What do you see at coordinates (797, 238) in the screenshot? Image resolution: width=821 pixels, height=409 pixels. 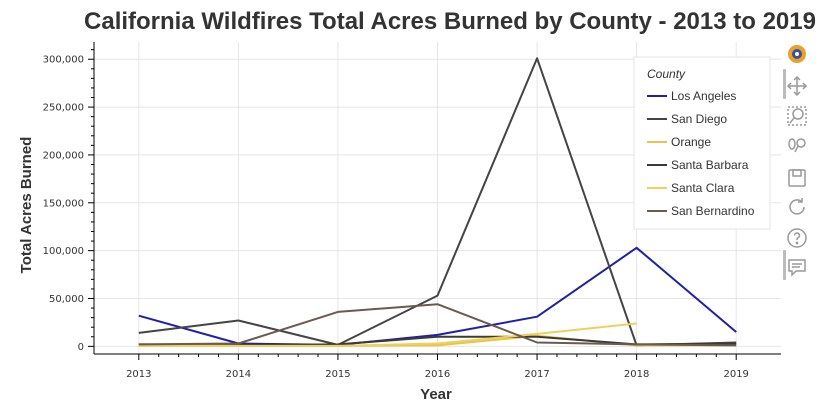 I see `help-icon` at bounding box center [797, 238].